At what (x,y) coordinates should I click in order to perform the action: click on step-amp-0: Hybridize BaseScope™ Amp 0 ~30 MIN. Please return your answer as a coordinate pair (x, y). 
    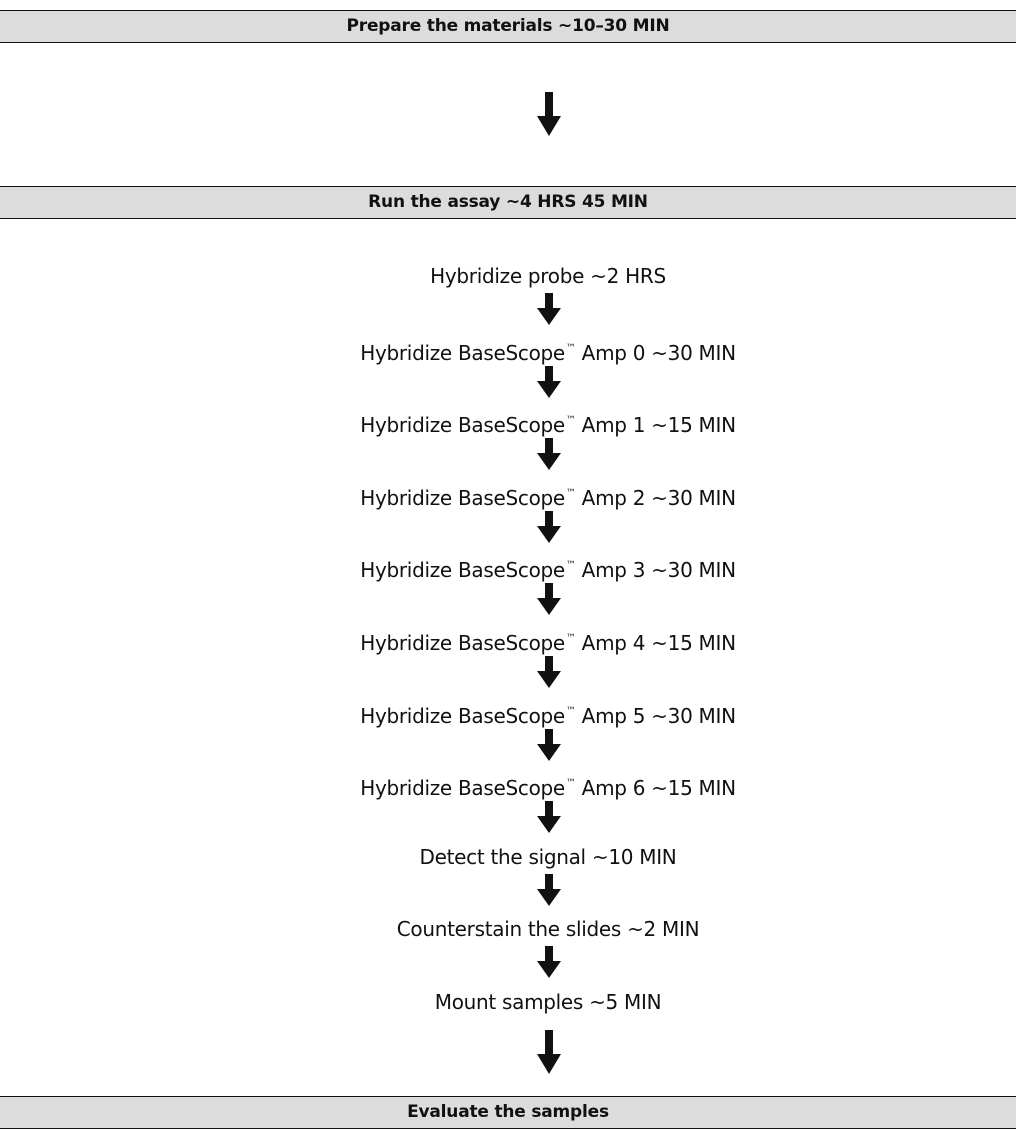
    Looking at the image, I should click on (548, 353).